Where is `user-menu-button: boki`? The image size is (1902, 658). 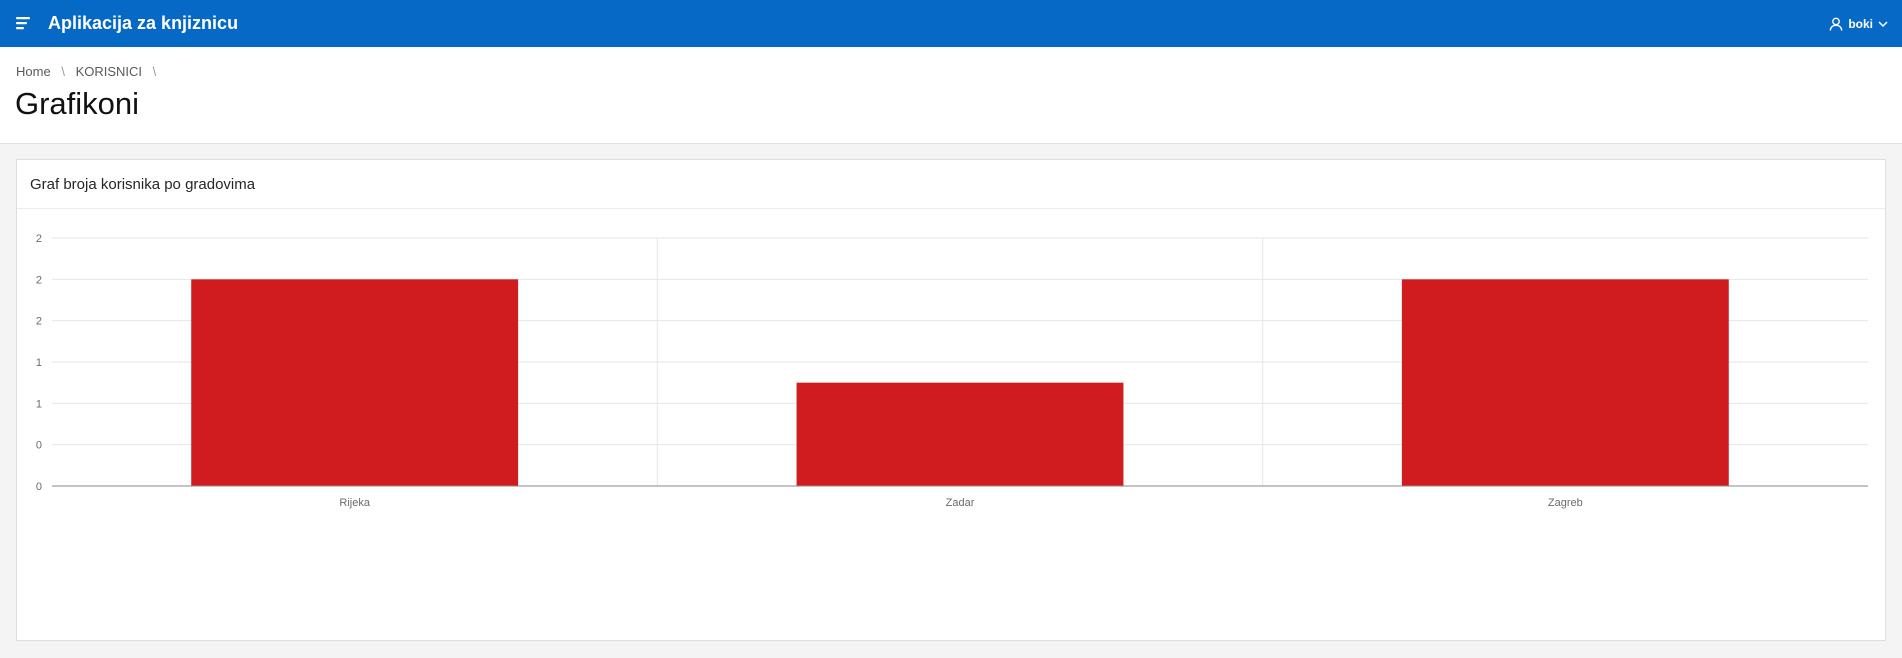
user-menu-button: boki is located at coordinates (1858, 24).